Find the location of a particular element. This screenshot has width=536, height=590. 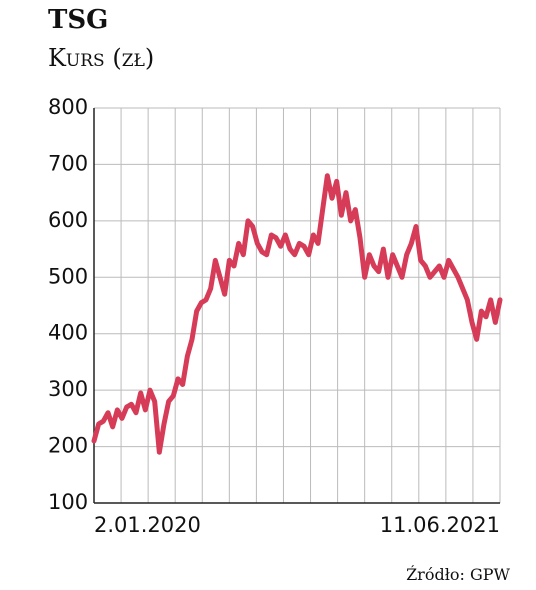

y-tick-label: 400 is located at coordinates (68, 333).